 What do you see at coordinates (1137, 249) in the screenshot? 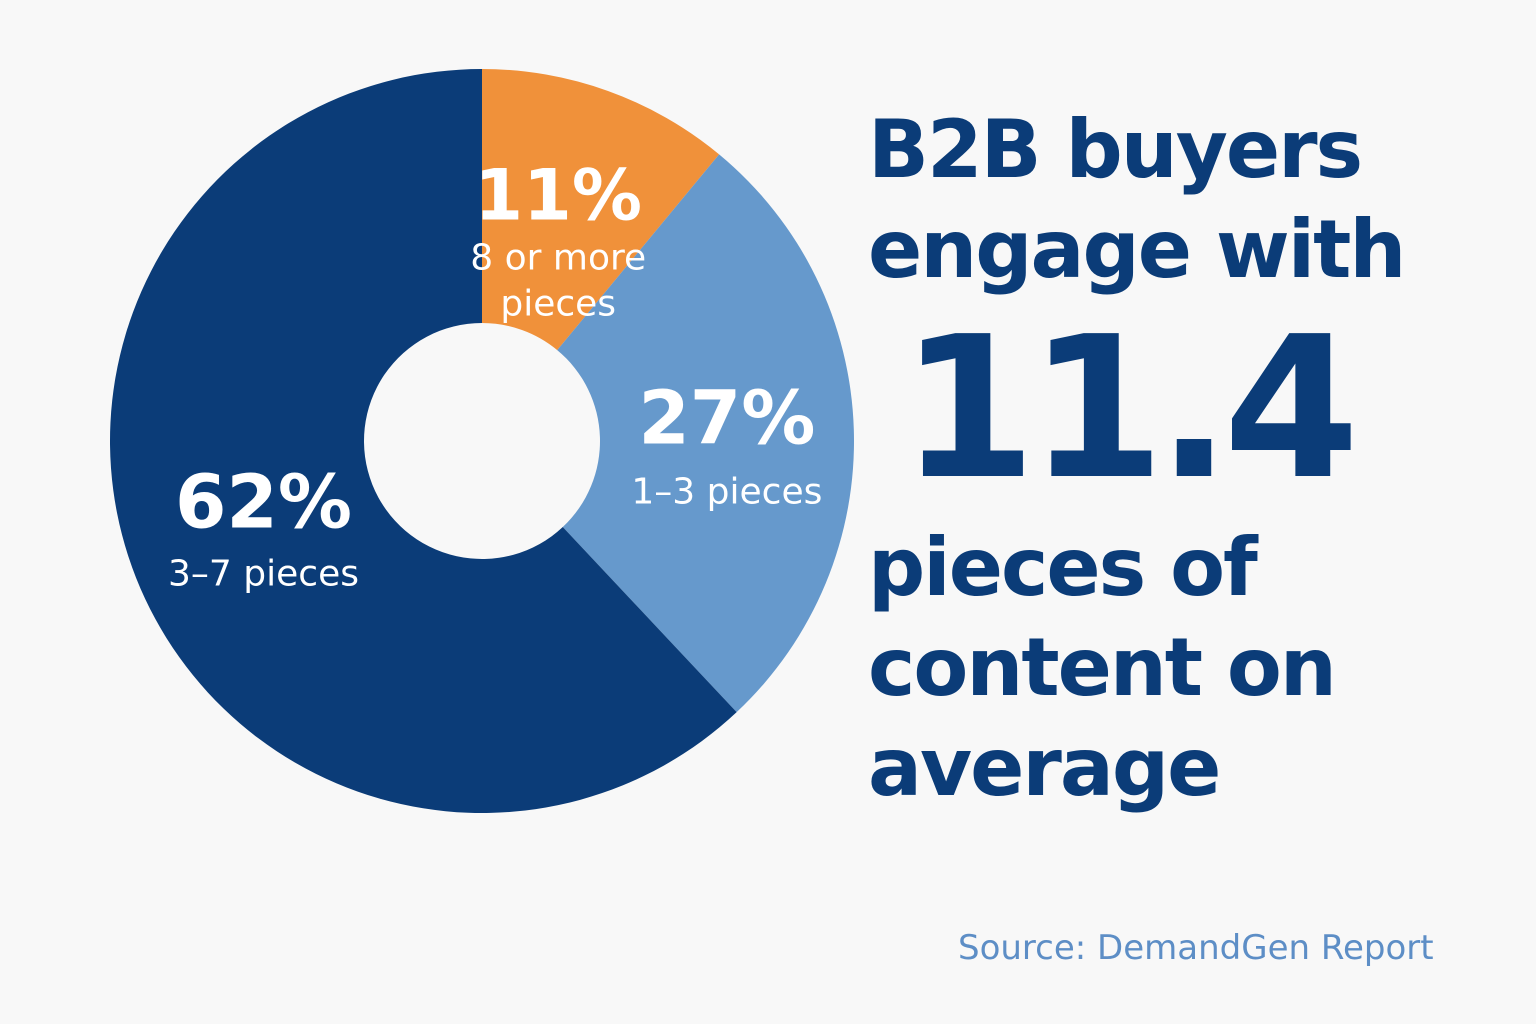
I see `headline-line-2: engage with` at bounding box center [1137, 249].